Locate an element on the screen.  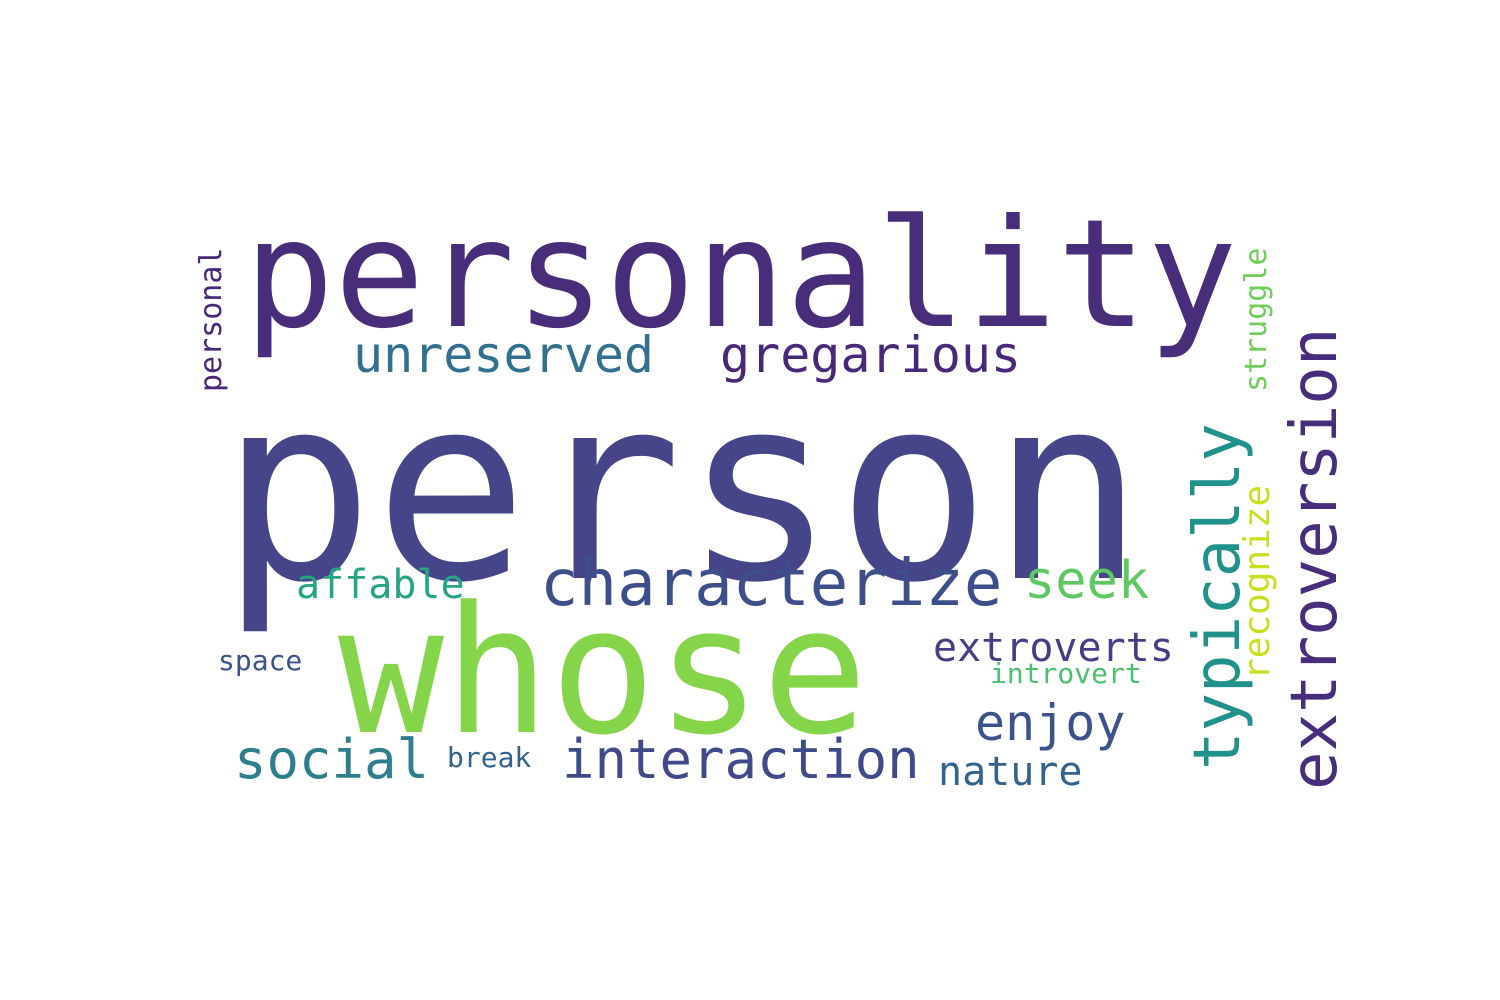
word-seek: seek is located at coordinates (1087, 581).